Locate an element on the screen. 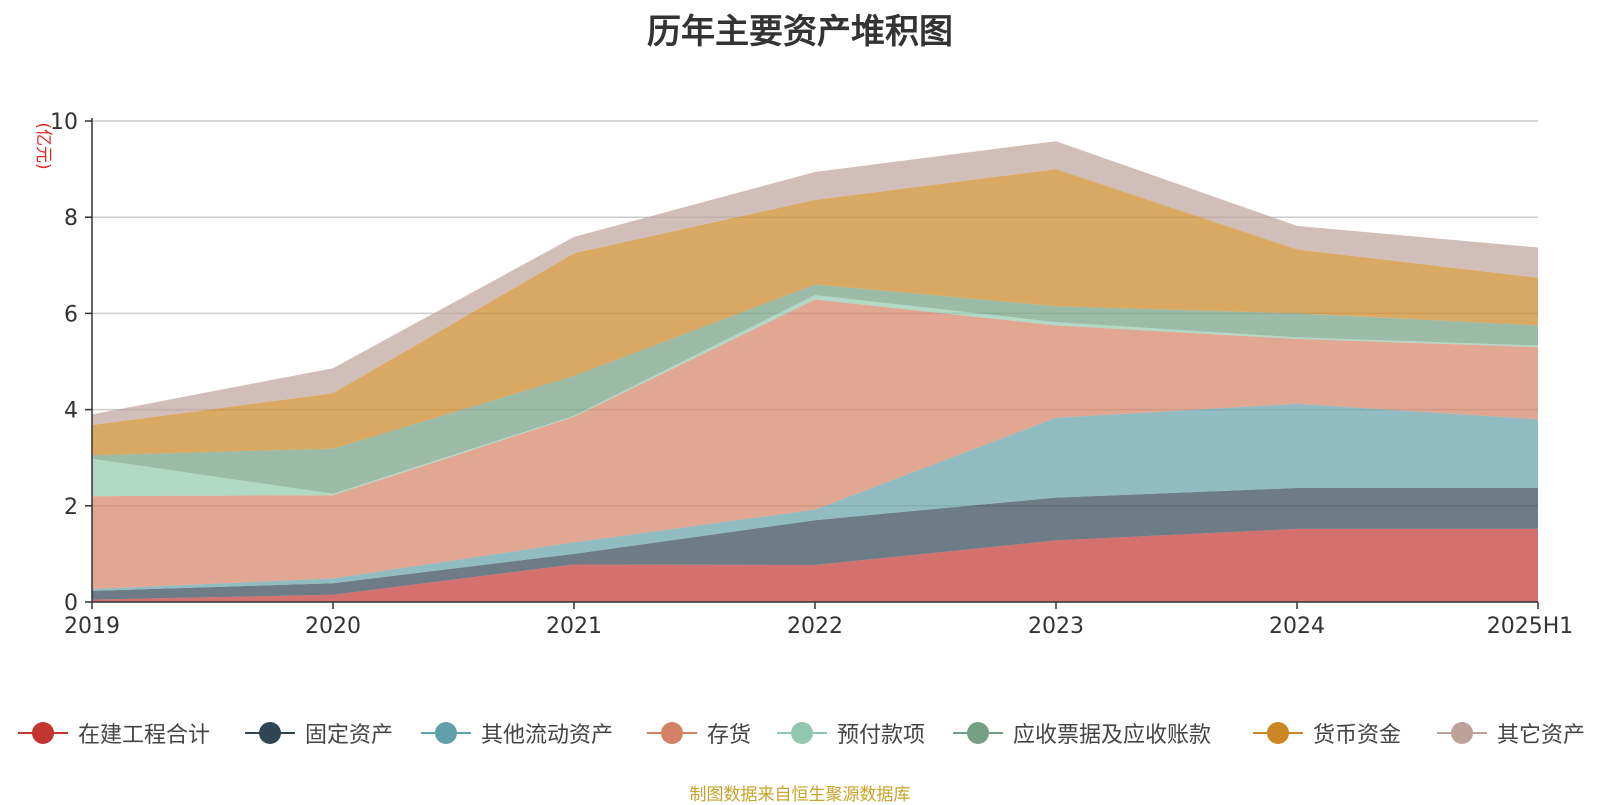  legend-item-5: 应收票据及应收账款 is located at coordinates (1082, 733).